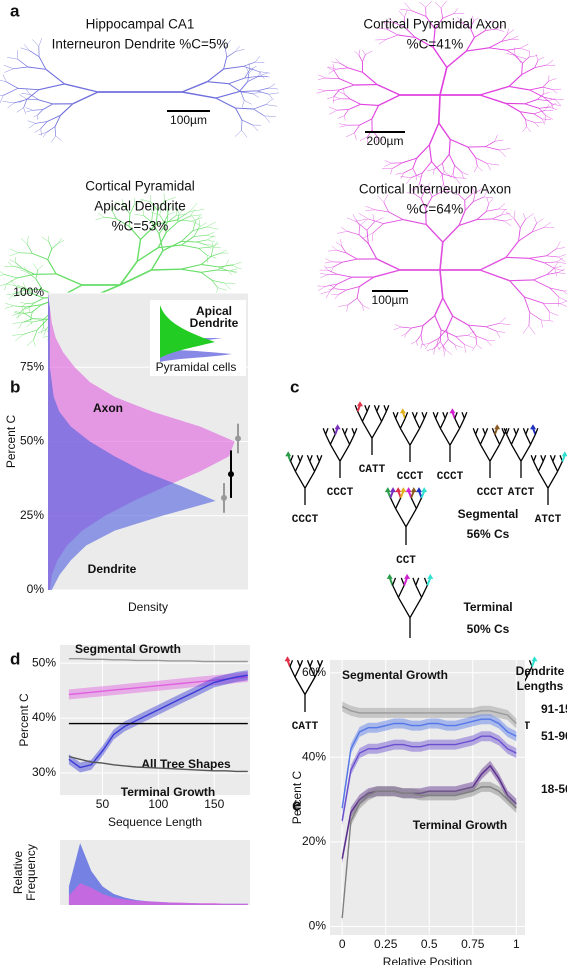 The image size is (567, 965). What do you see at coordinates (187, 331) in the screenshot?
I see `inset-shape` at bounding box center [187, 331].